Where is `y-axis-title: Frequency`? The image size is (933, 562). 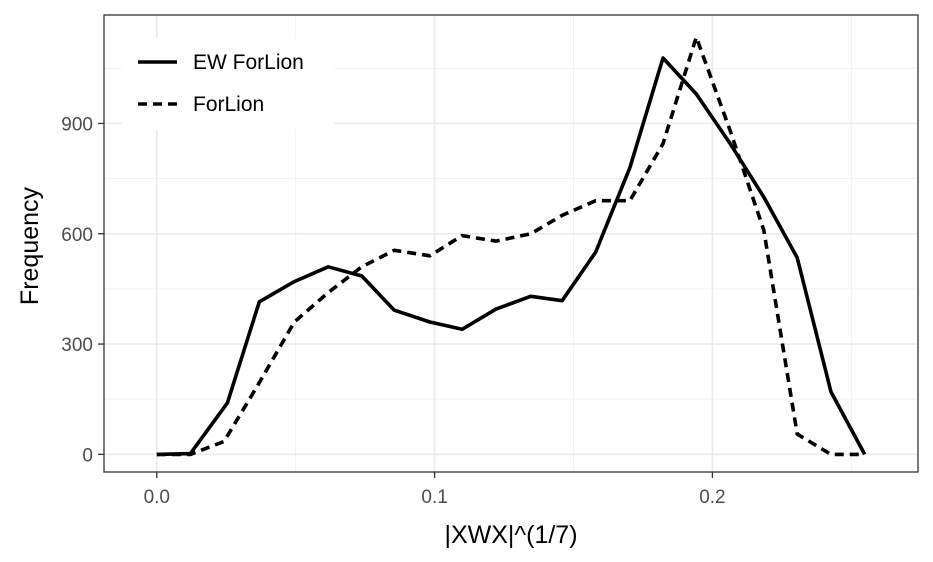
y-axis-title: Frequency is located at coordinates (30, 245).